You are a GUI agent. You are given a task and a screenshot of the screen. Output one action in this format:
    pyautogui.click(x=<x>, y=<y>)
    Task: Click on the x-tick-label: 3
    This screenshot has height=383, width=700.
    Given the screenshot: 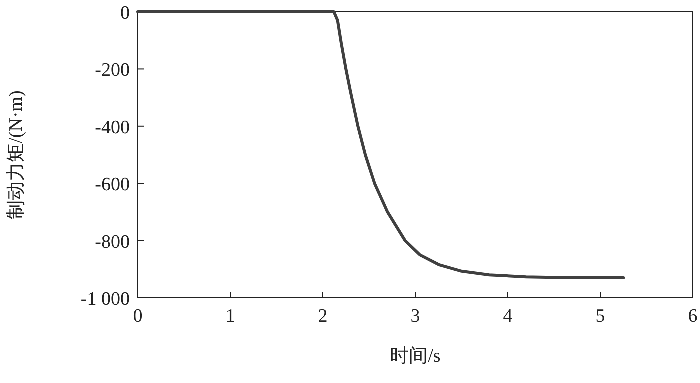 What is the action you would take?
    pyautogui.click(x=415, y=316)
    